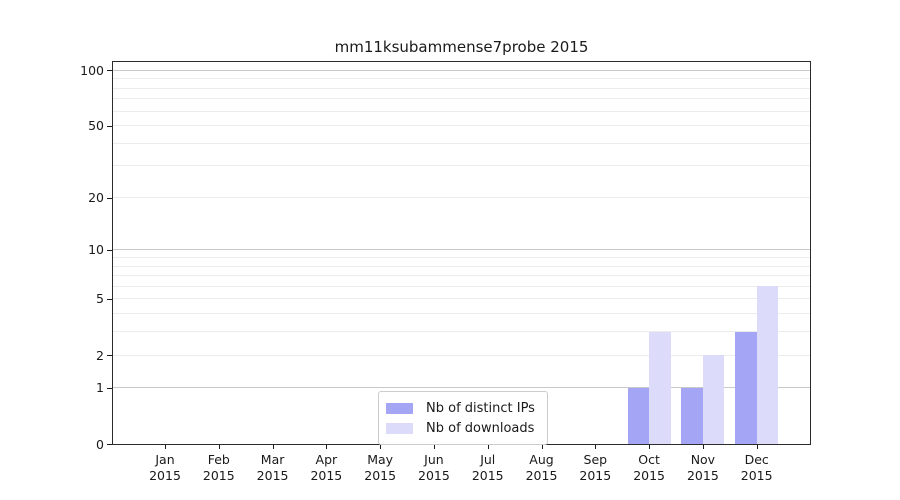  What do you see at coordinates (399, 408) in the screenshot?
I see `legend-swatch-distinct-ips` at bounding box center [399, 408].